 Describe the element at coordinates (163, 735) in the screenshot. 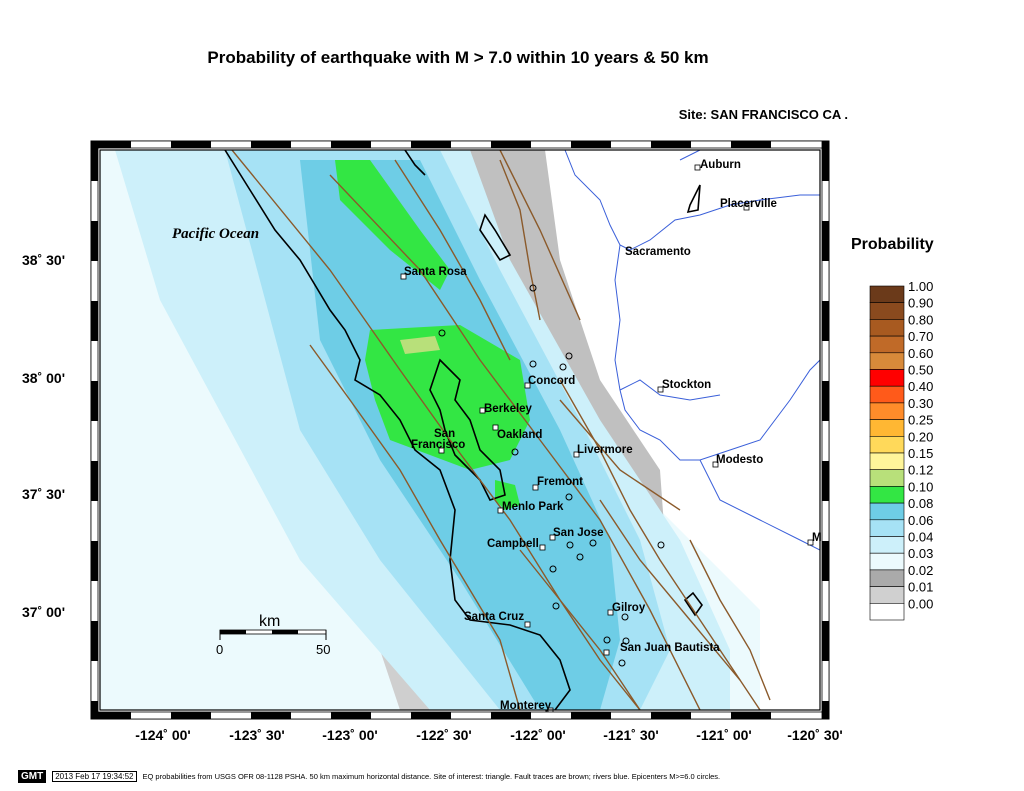

I see `lon-tick: -124˚ 00'` at that location.